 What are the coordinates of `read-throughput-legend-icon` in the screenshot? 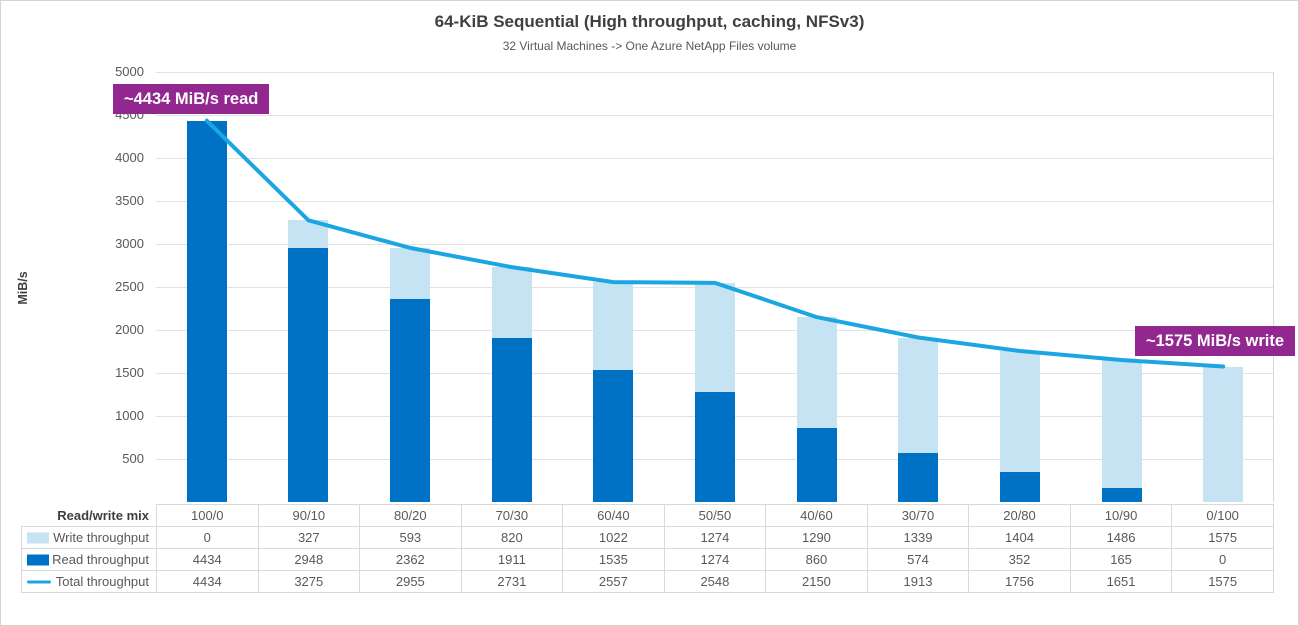 It's located at (38, 559).